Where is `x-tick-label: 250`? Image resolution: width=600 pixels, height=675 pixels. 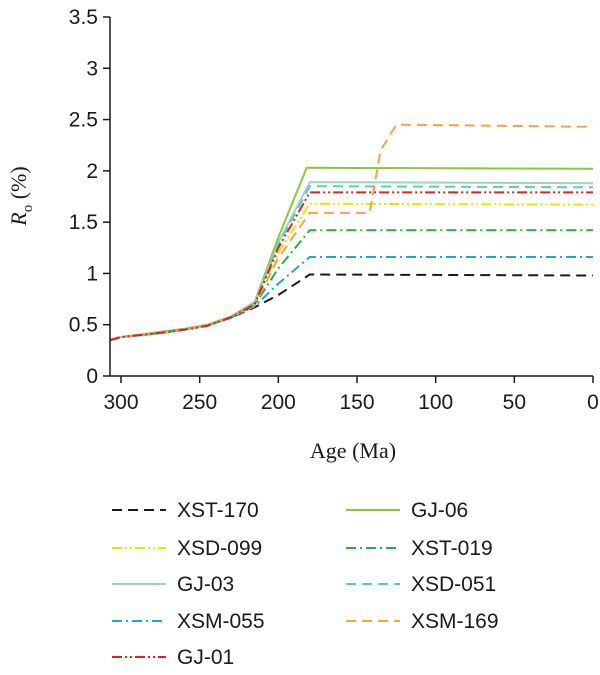 x-tick-label: 250 is located at coordinates (199, 402).